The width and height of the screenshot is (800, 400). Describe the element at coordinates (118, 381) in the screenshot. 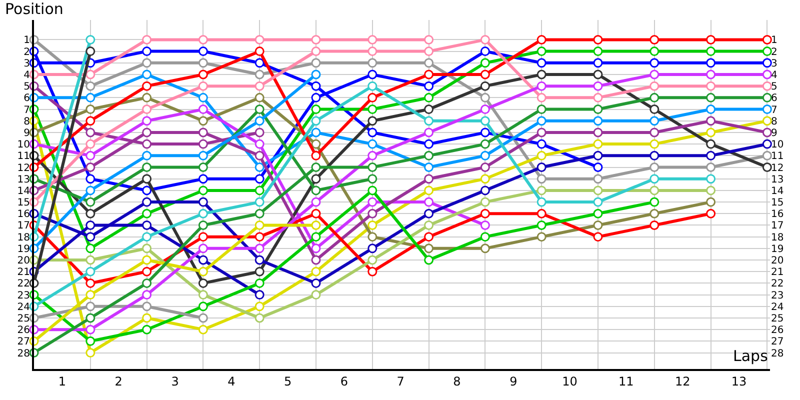

I see `x-tick-label: 2` at that location.